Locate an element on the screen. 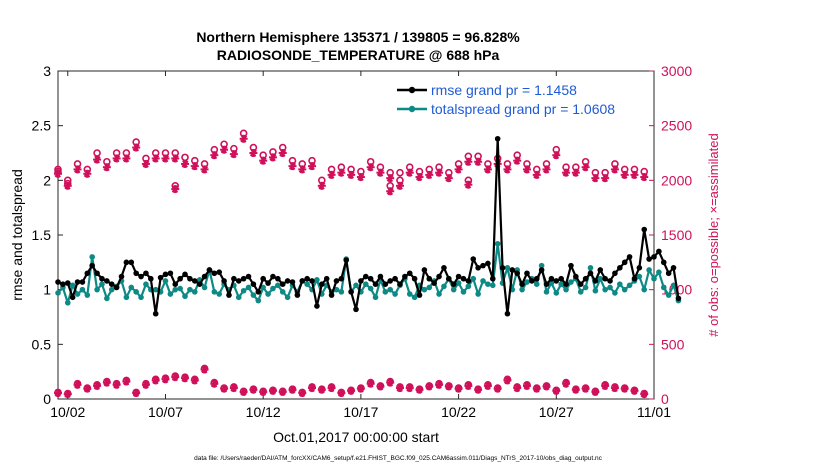  y-tick-label-right: 500 is located at coordinates (673, 344).